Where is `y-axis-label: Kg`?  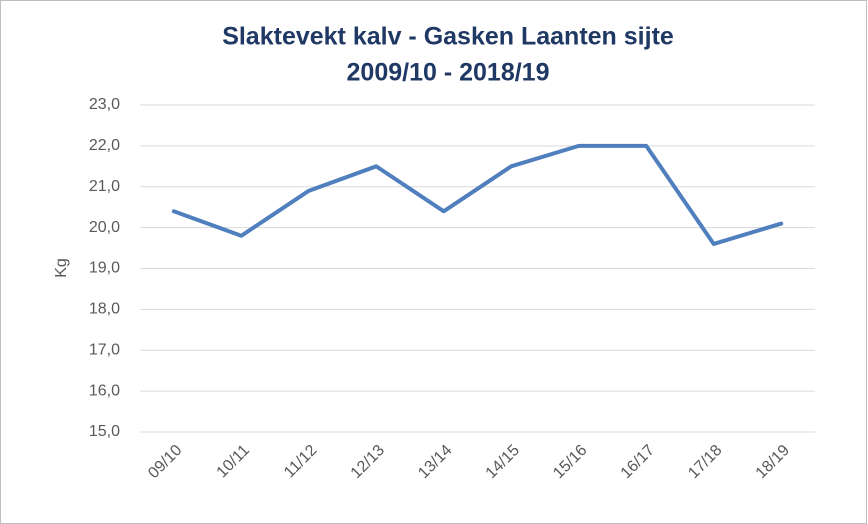 y-axis-label: Kg is located at coordinates (61, 268).